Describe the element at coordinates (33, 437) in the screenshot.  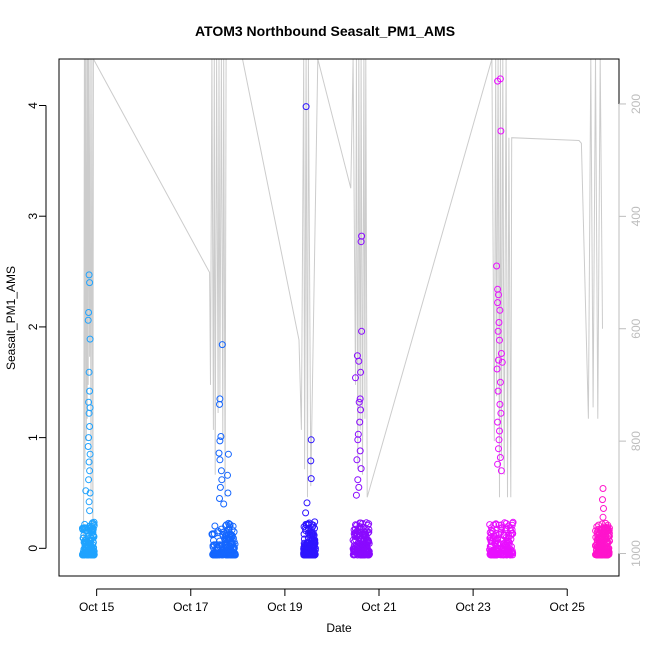
I see `y-tick-label: 1` at that location.